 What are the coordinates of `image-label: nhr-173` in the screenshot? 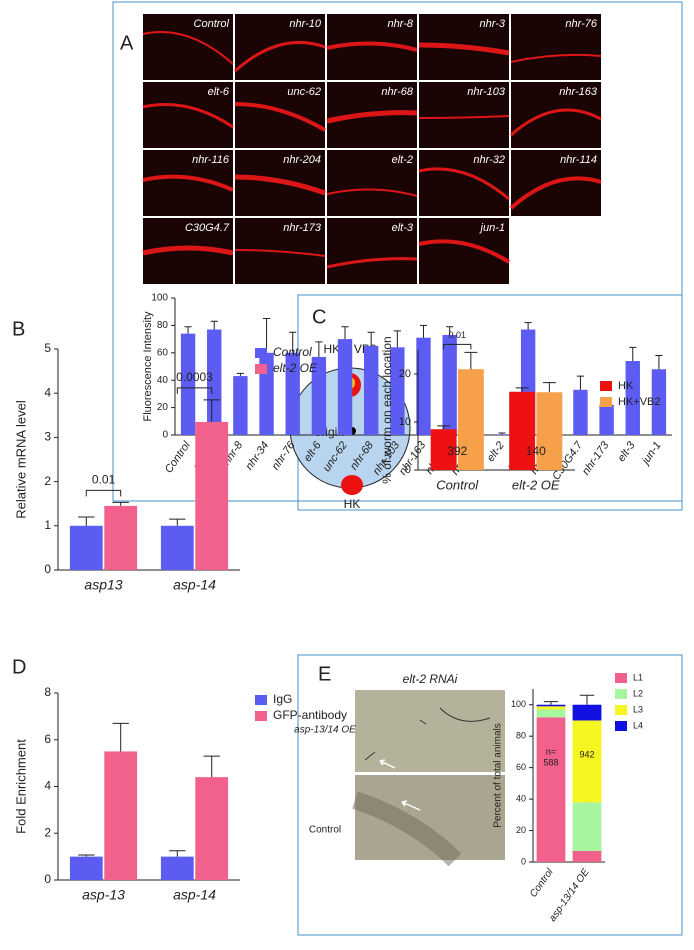 It's located at (302, 228).